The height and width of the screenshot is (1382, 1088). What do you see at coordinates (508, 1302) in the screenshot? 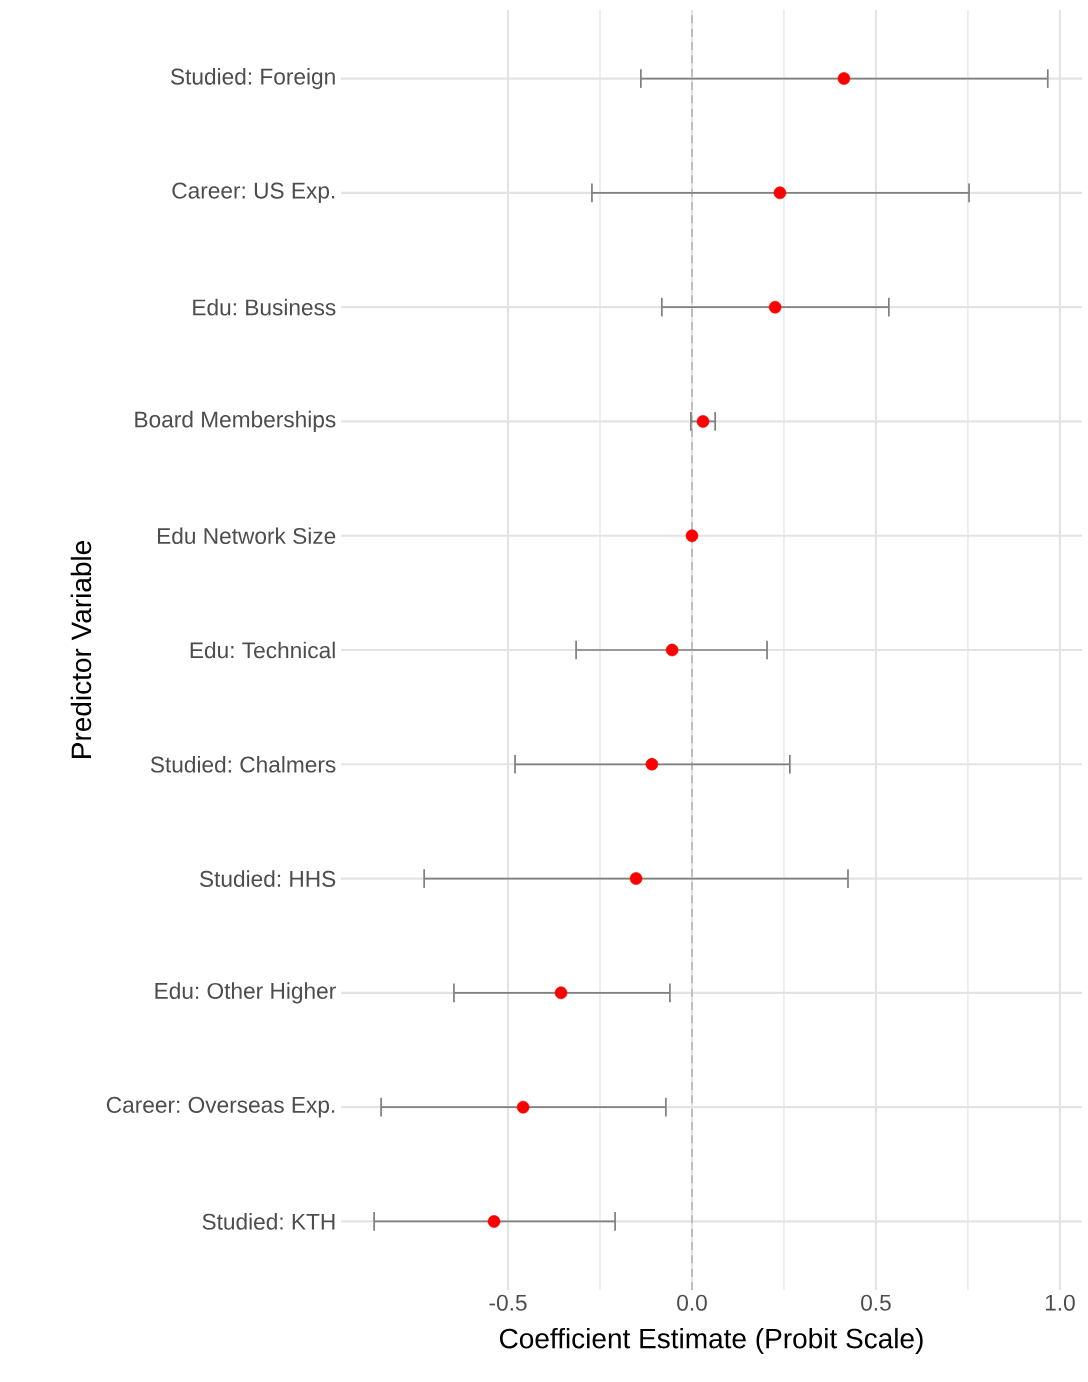
I see `x-tick-label: -0.5` at bounding box center [508, 1302].